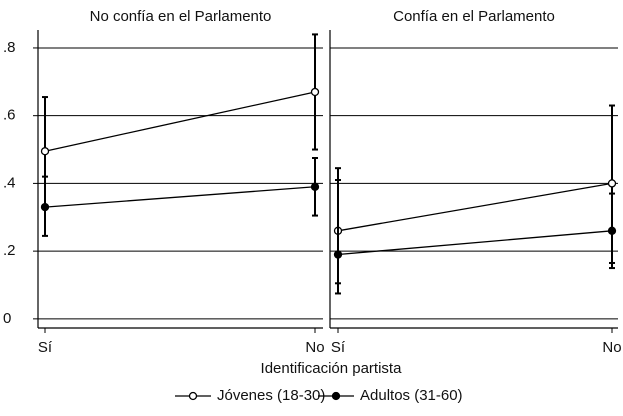  I want to click on x-axis-label: Identificación partista, so click(332, 368).